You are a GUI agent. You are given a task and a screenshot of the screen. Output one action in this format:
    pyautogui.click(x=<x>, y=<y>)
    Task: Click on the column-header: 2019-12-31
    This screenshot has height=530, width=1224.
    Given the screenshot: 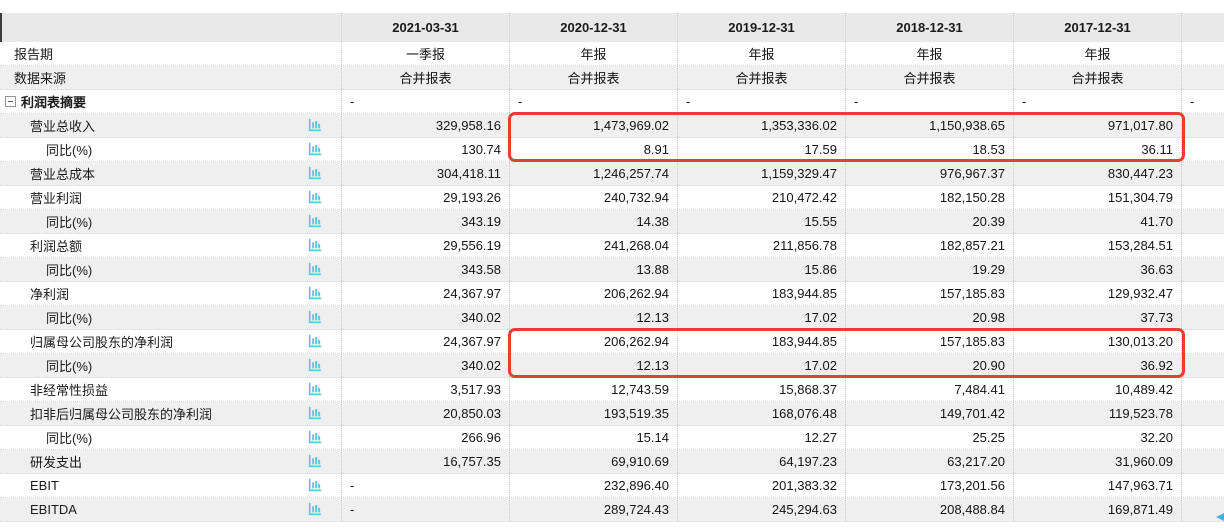 What is the action you would take?
    pyautogui.click(x=761, y=27)
    